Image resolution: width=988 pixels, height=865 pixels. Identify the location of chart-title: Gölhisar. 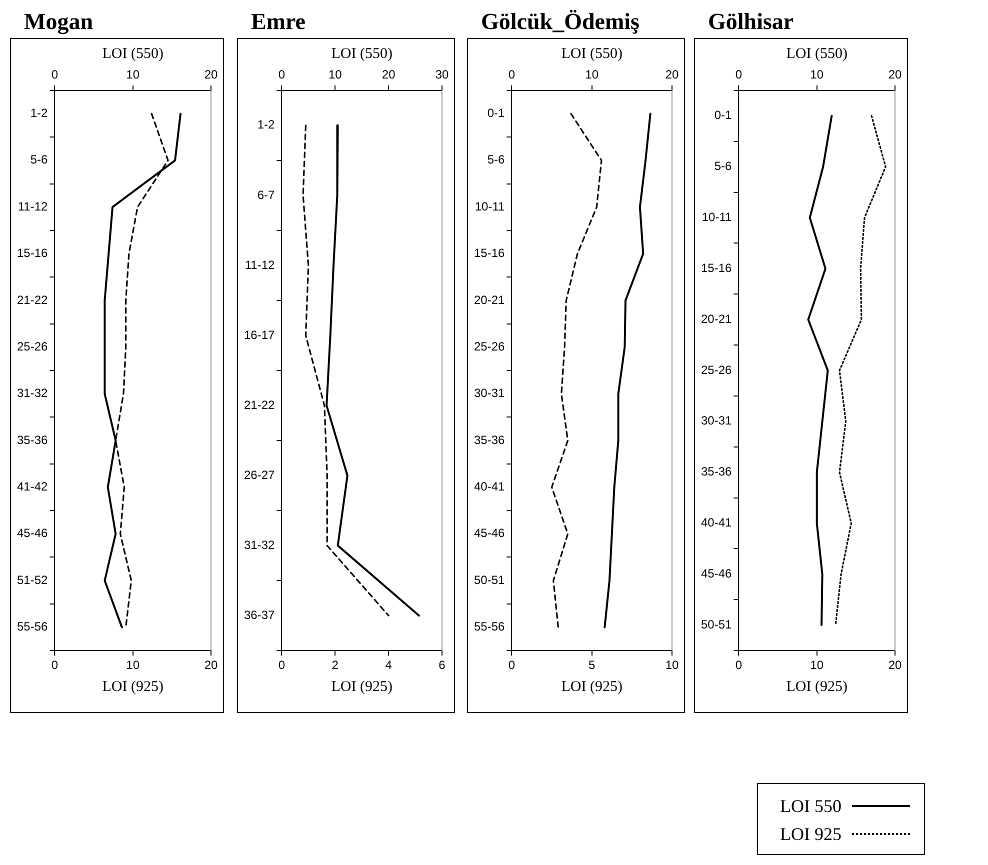
(751, 22).